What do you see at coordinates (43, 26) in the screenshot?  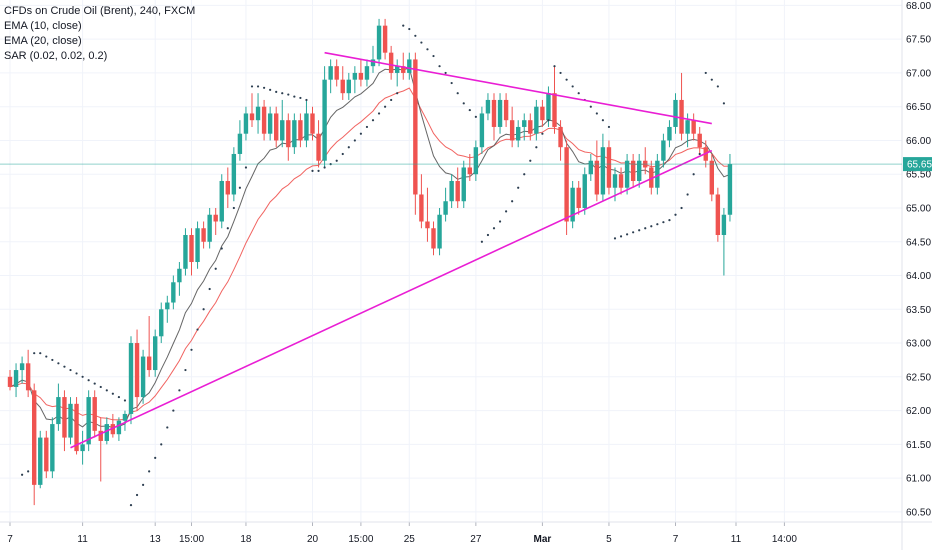 I see `ema10-legend: EMA (10, close)` at bounding box center [43, 26].